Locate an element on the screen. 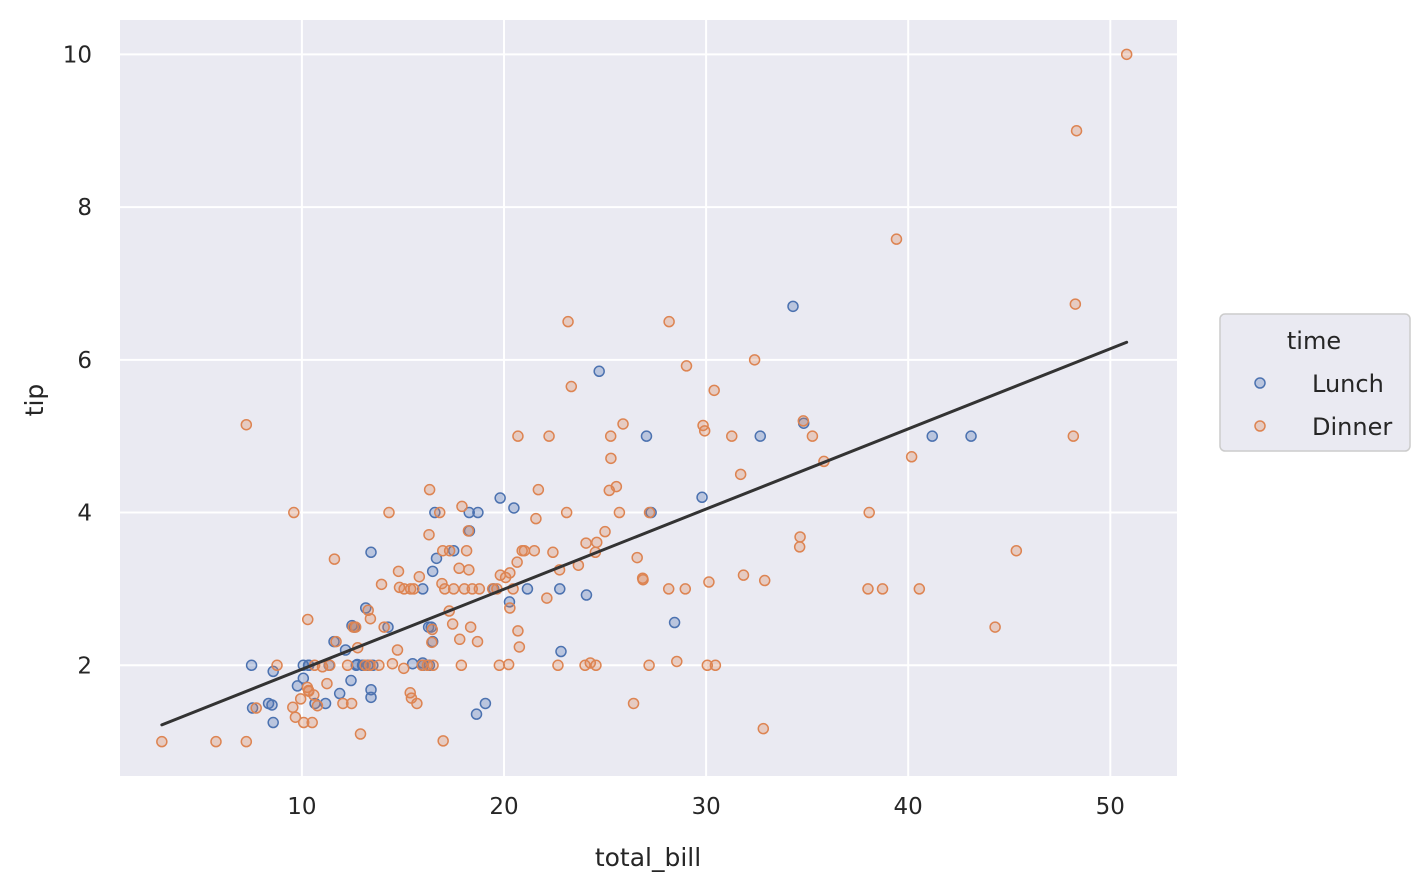 This screenshot has height=890, width=1414. x-axis-ticks: 10 20 30 40 50 is located at coordinates (706, 807).